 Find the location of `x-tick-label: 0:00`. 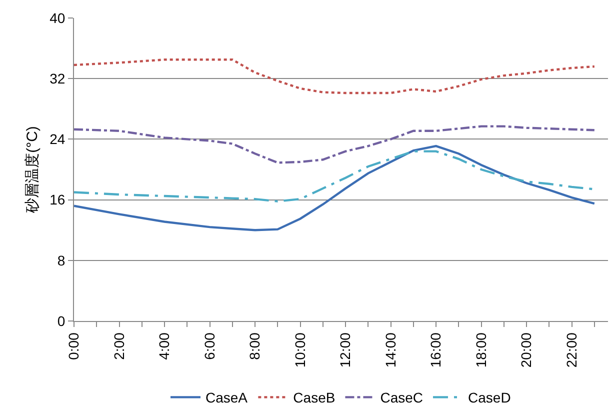

x-tick-label: 0:00 is located at coordinates (74, 346).